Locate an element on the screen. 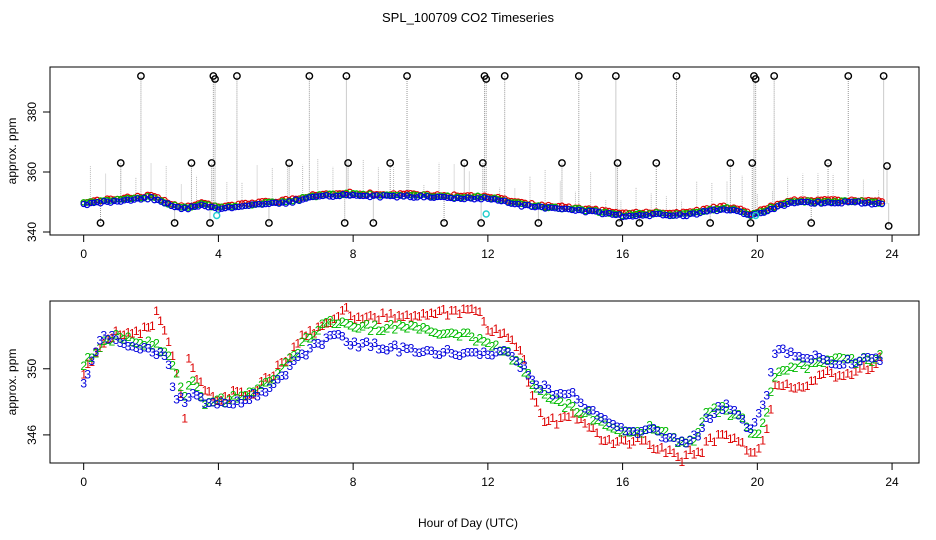 The height and width of the screenshot is (540, 936). top-x-tick-label: 0 is located at coordinates (83, 254).